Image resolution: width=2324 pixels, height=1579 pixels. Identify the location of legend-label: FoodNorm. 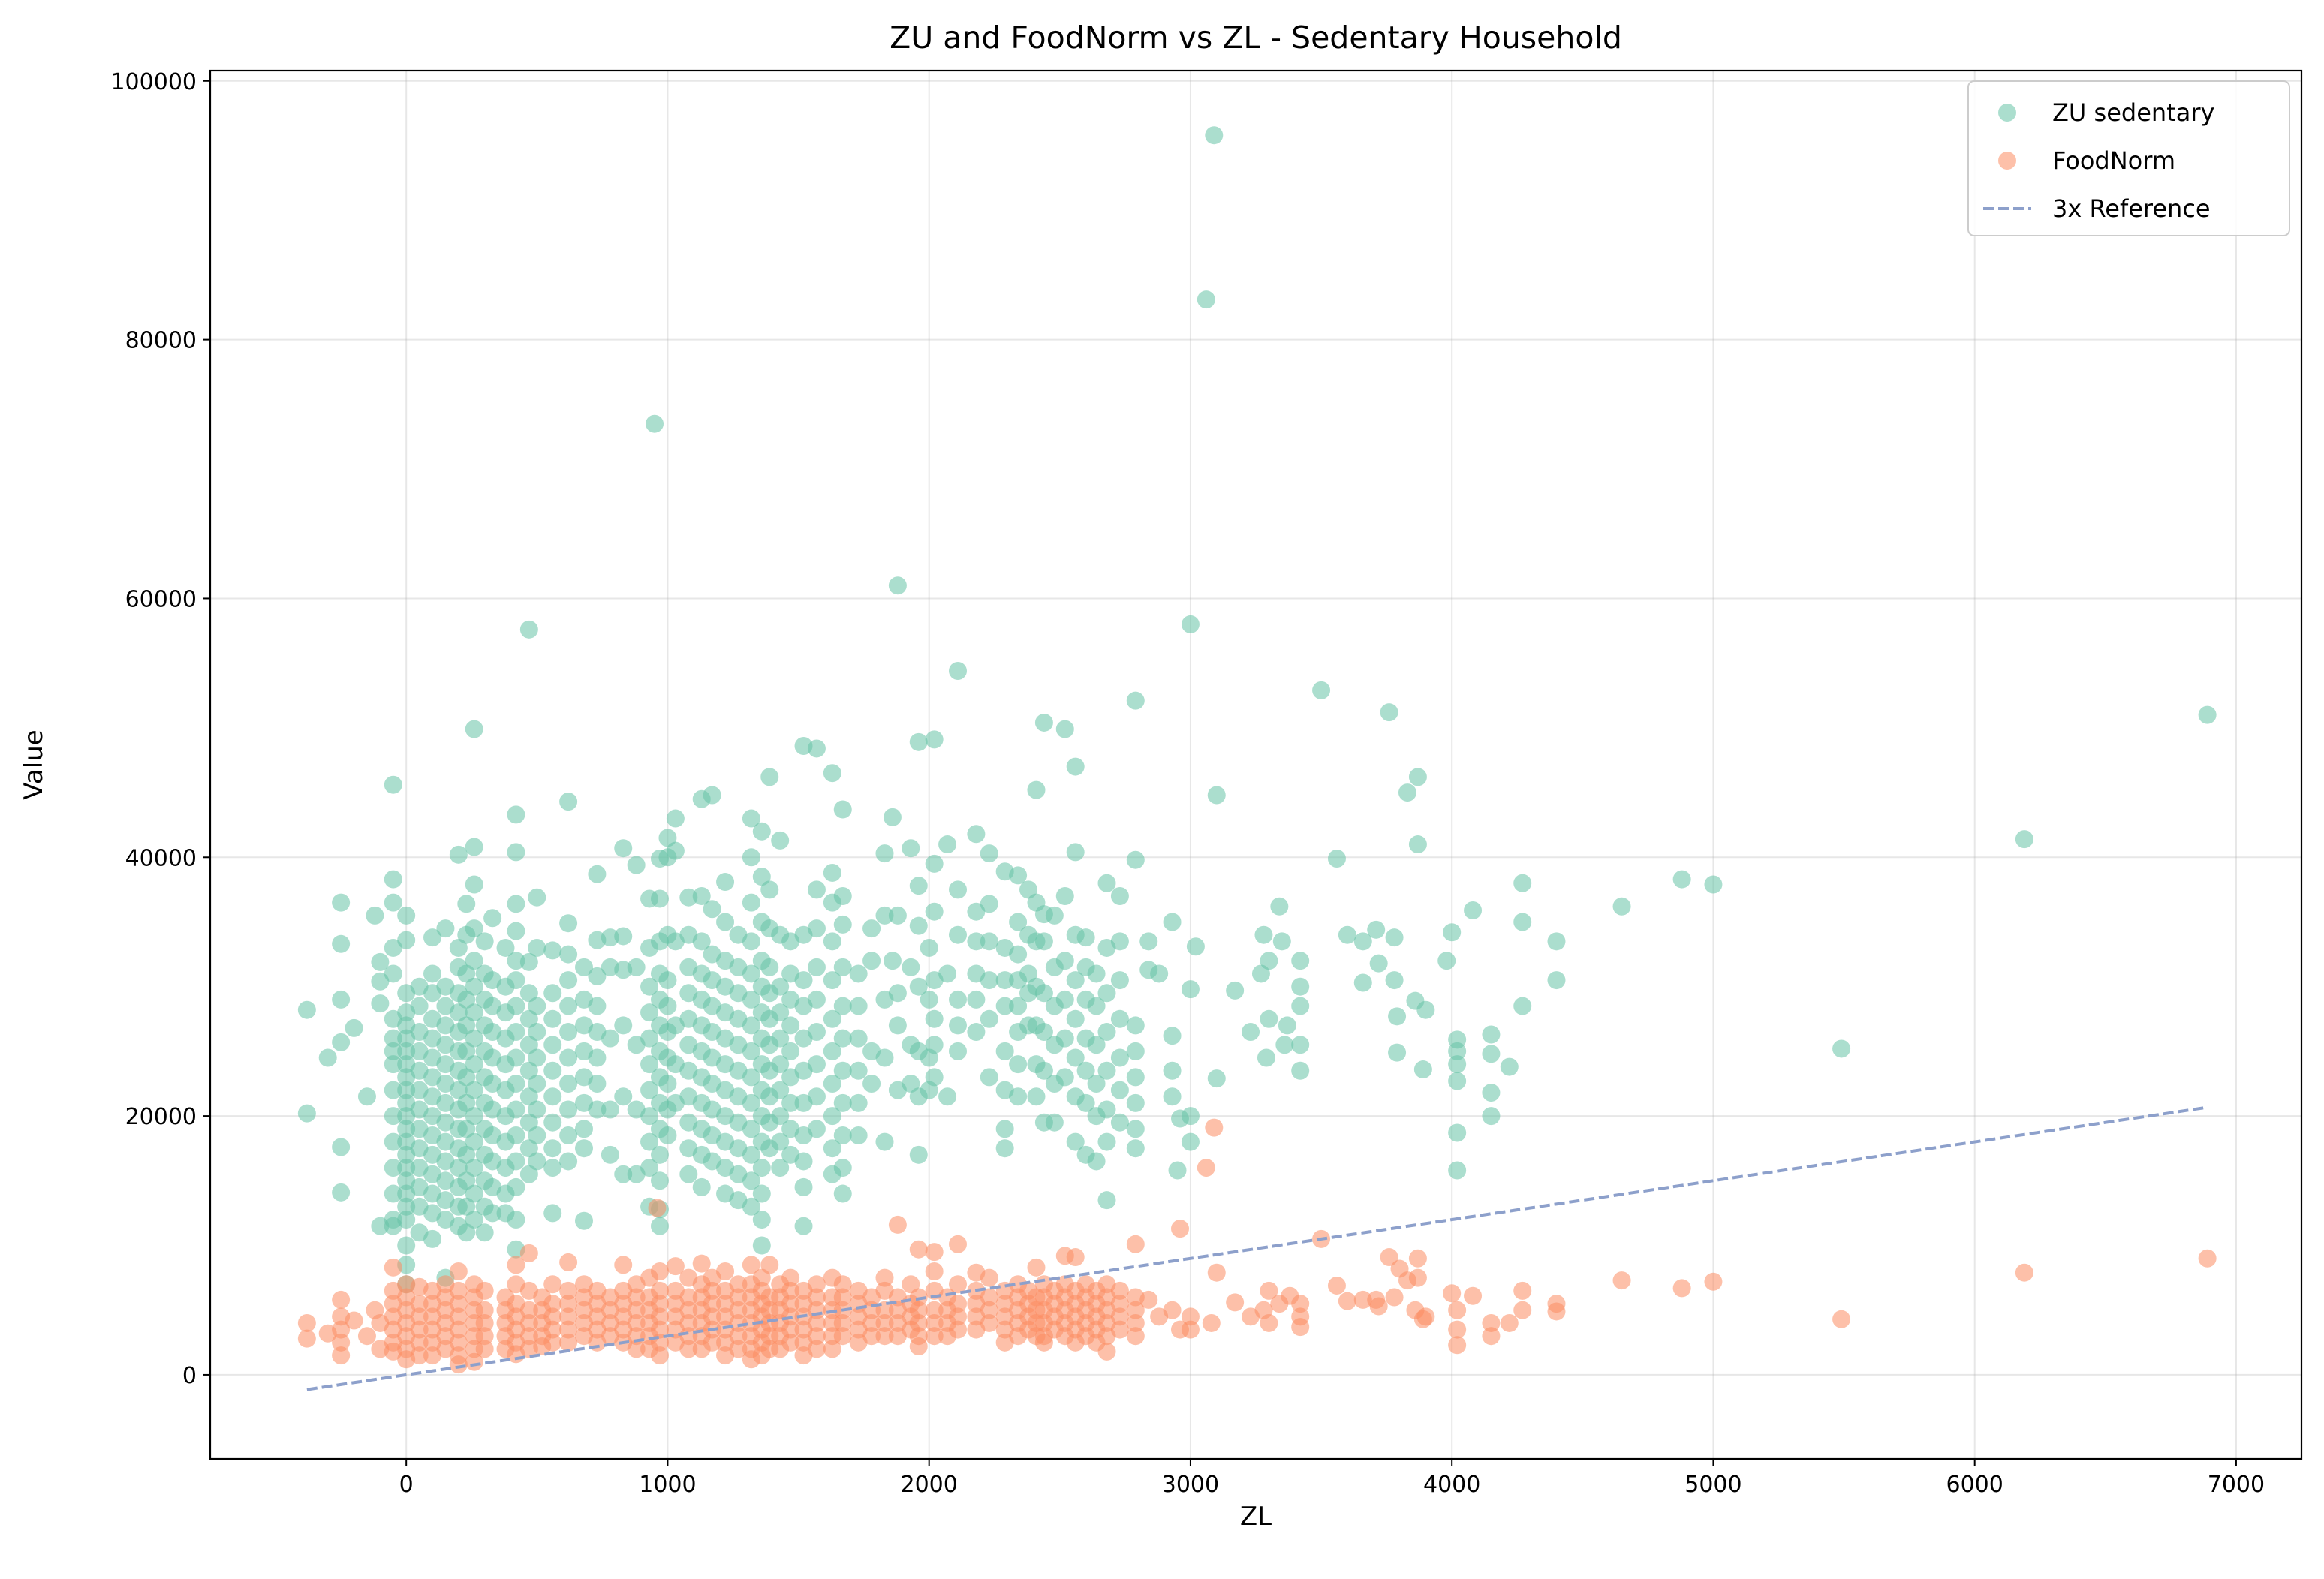
(2113, 160).